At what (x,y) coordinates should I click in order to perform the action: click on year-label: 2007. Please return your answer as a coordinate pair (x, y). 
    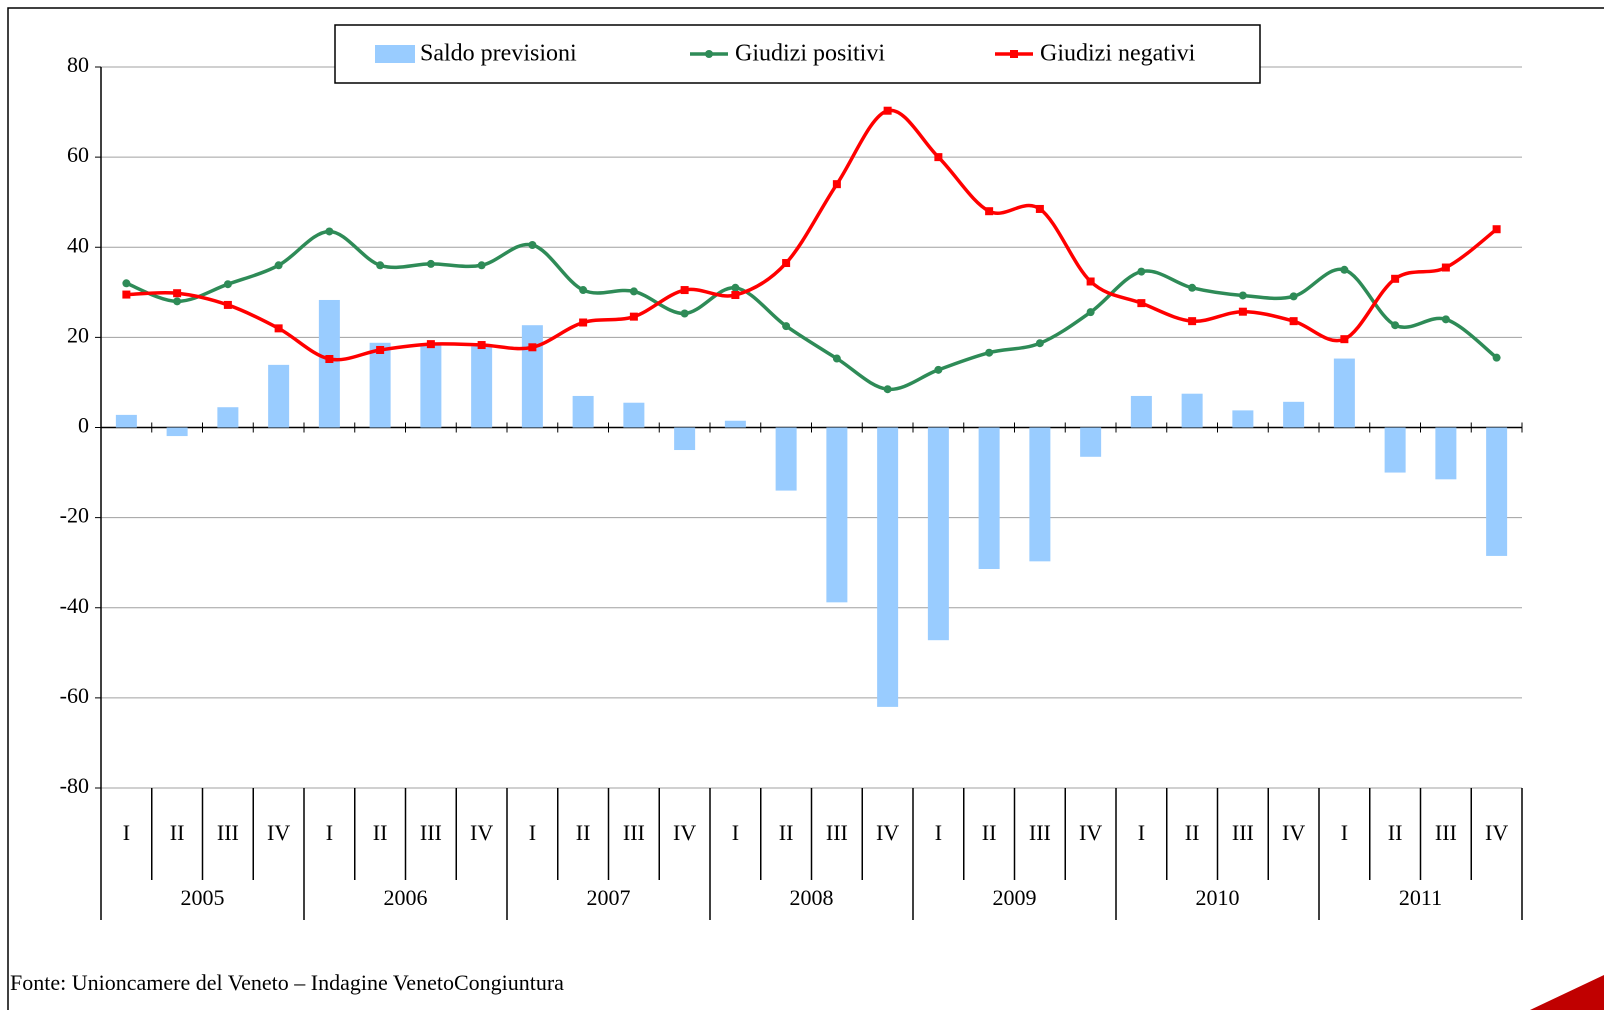
    Looking at the image, I should click on (609, 897).